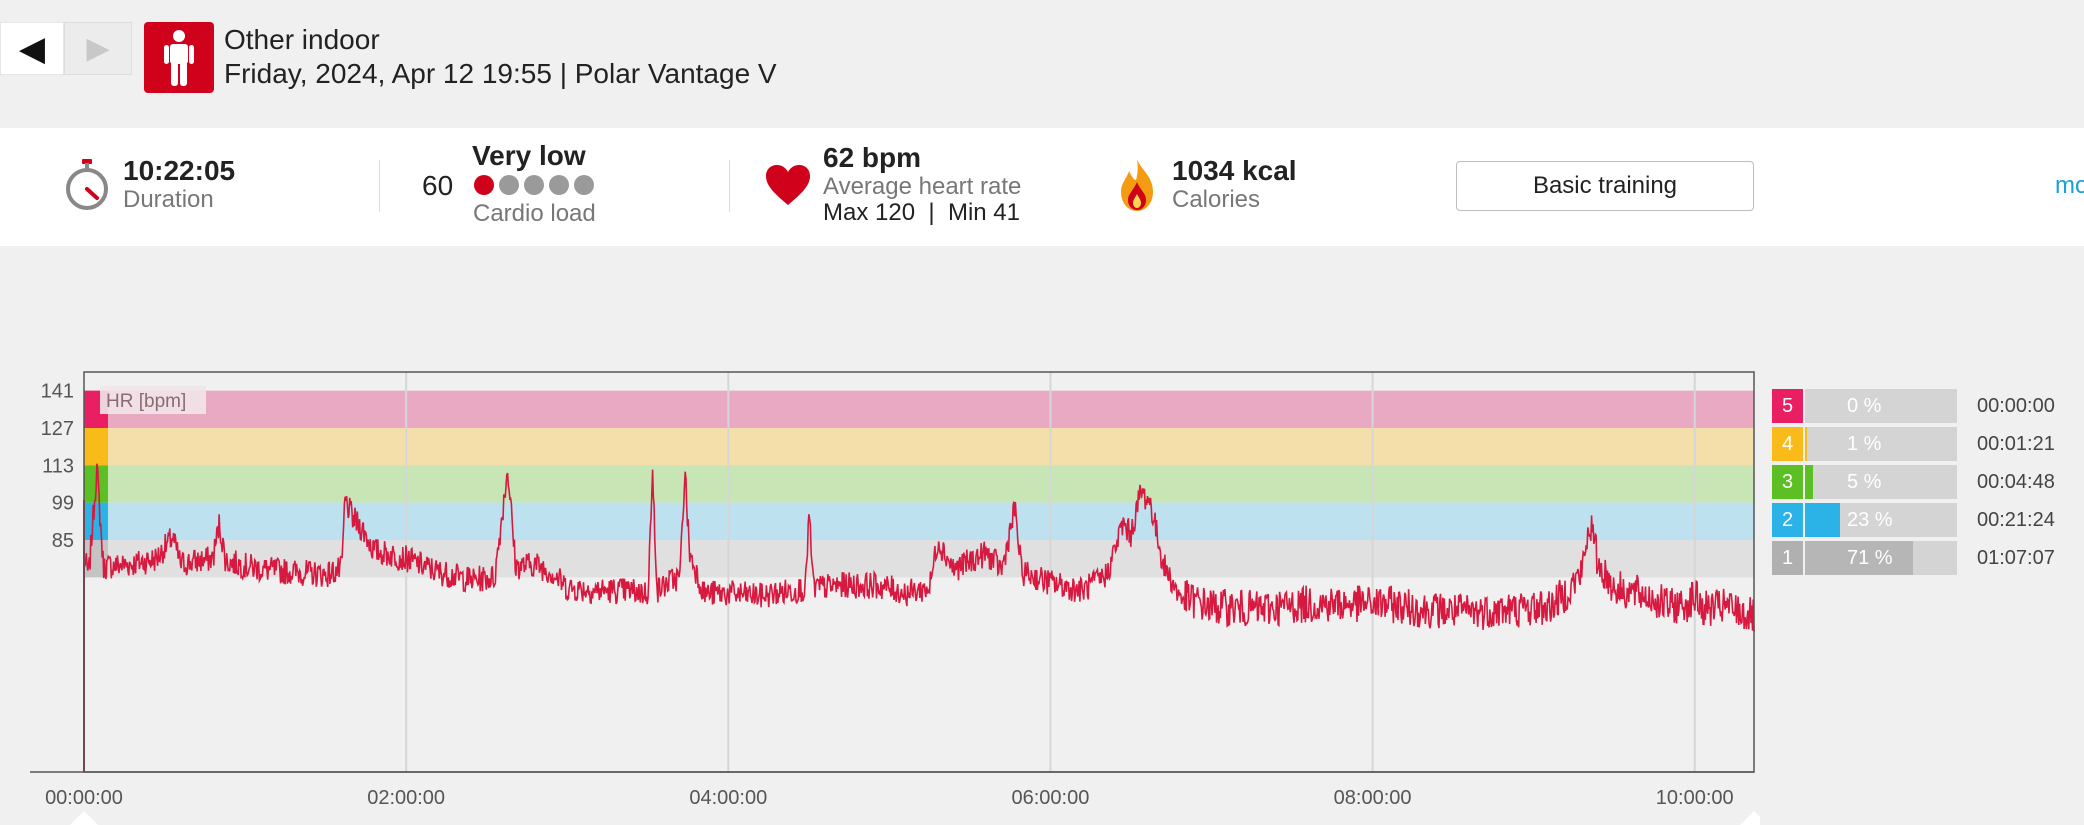 This screenshot has width=2084, height=825. I want to click on person-standing-icon, so click(179, 57).